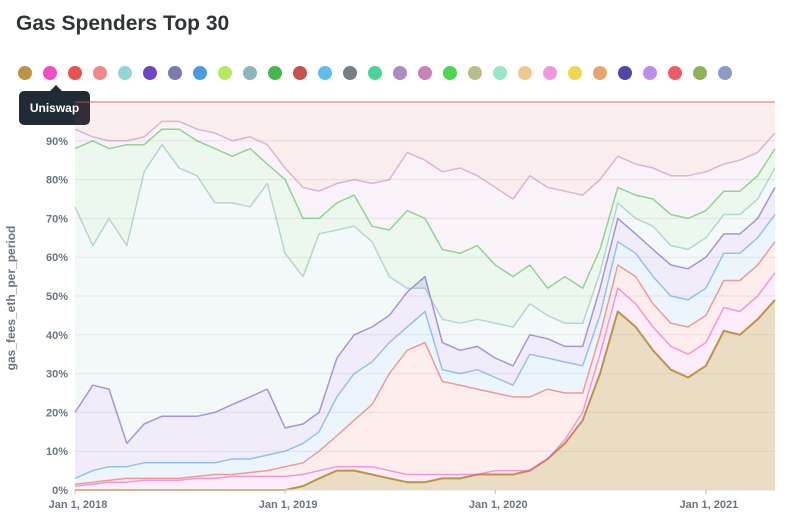 The height and width of the screenshot is (517, 793). Describe the element at coordinates (78, 505) in the screenshot. I see `x-tick-label: Jan 1, 2018` at that location.